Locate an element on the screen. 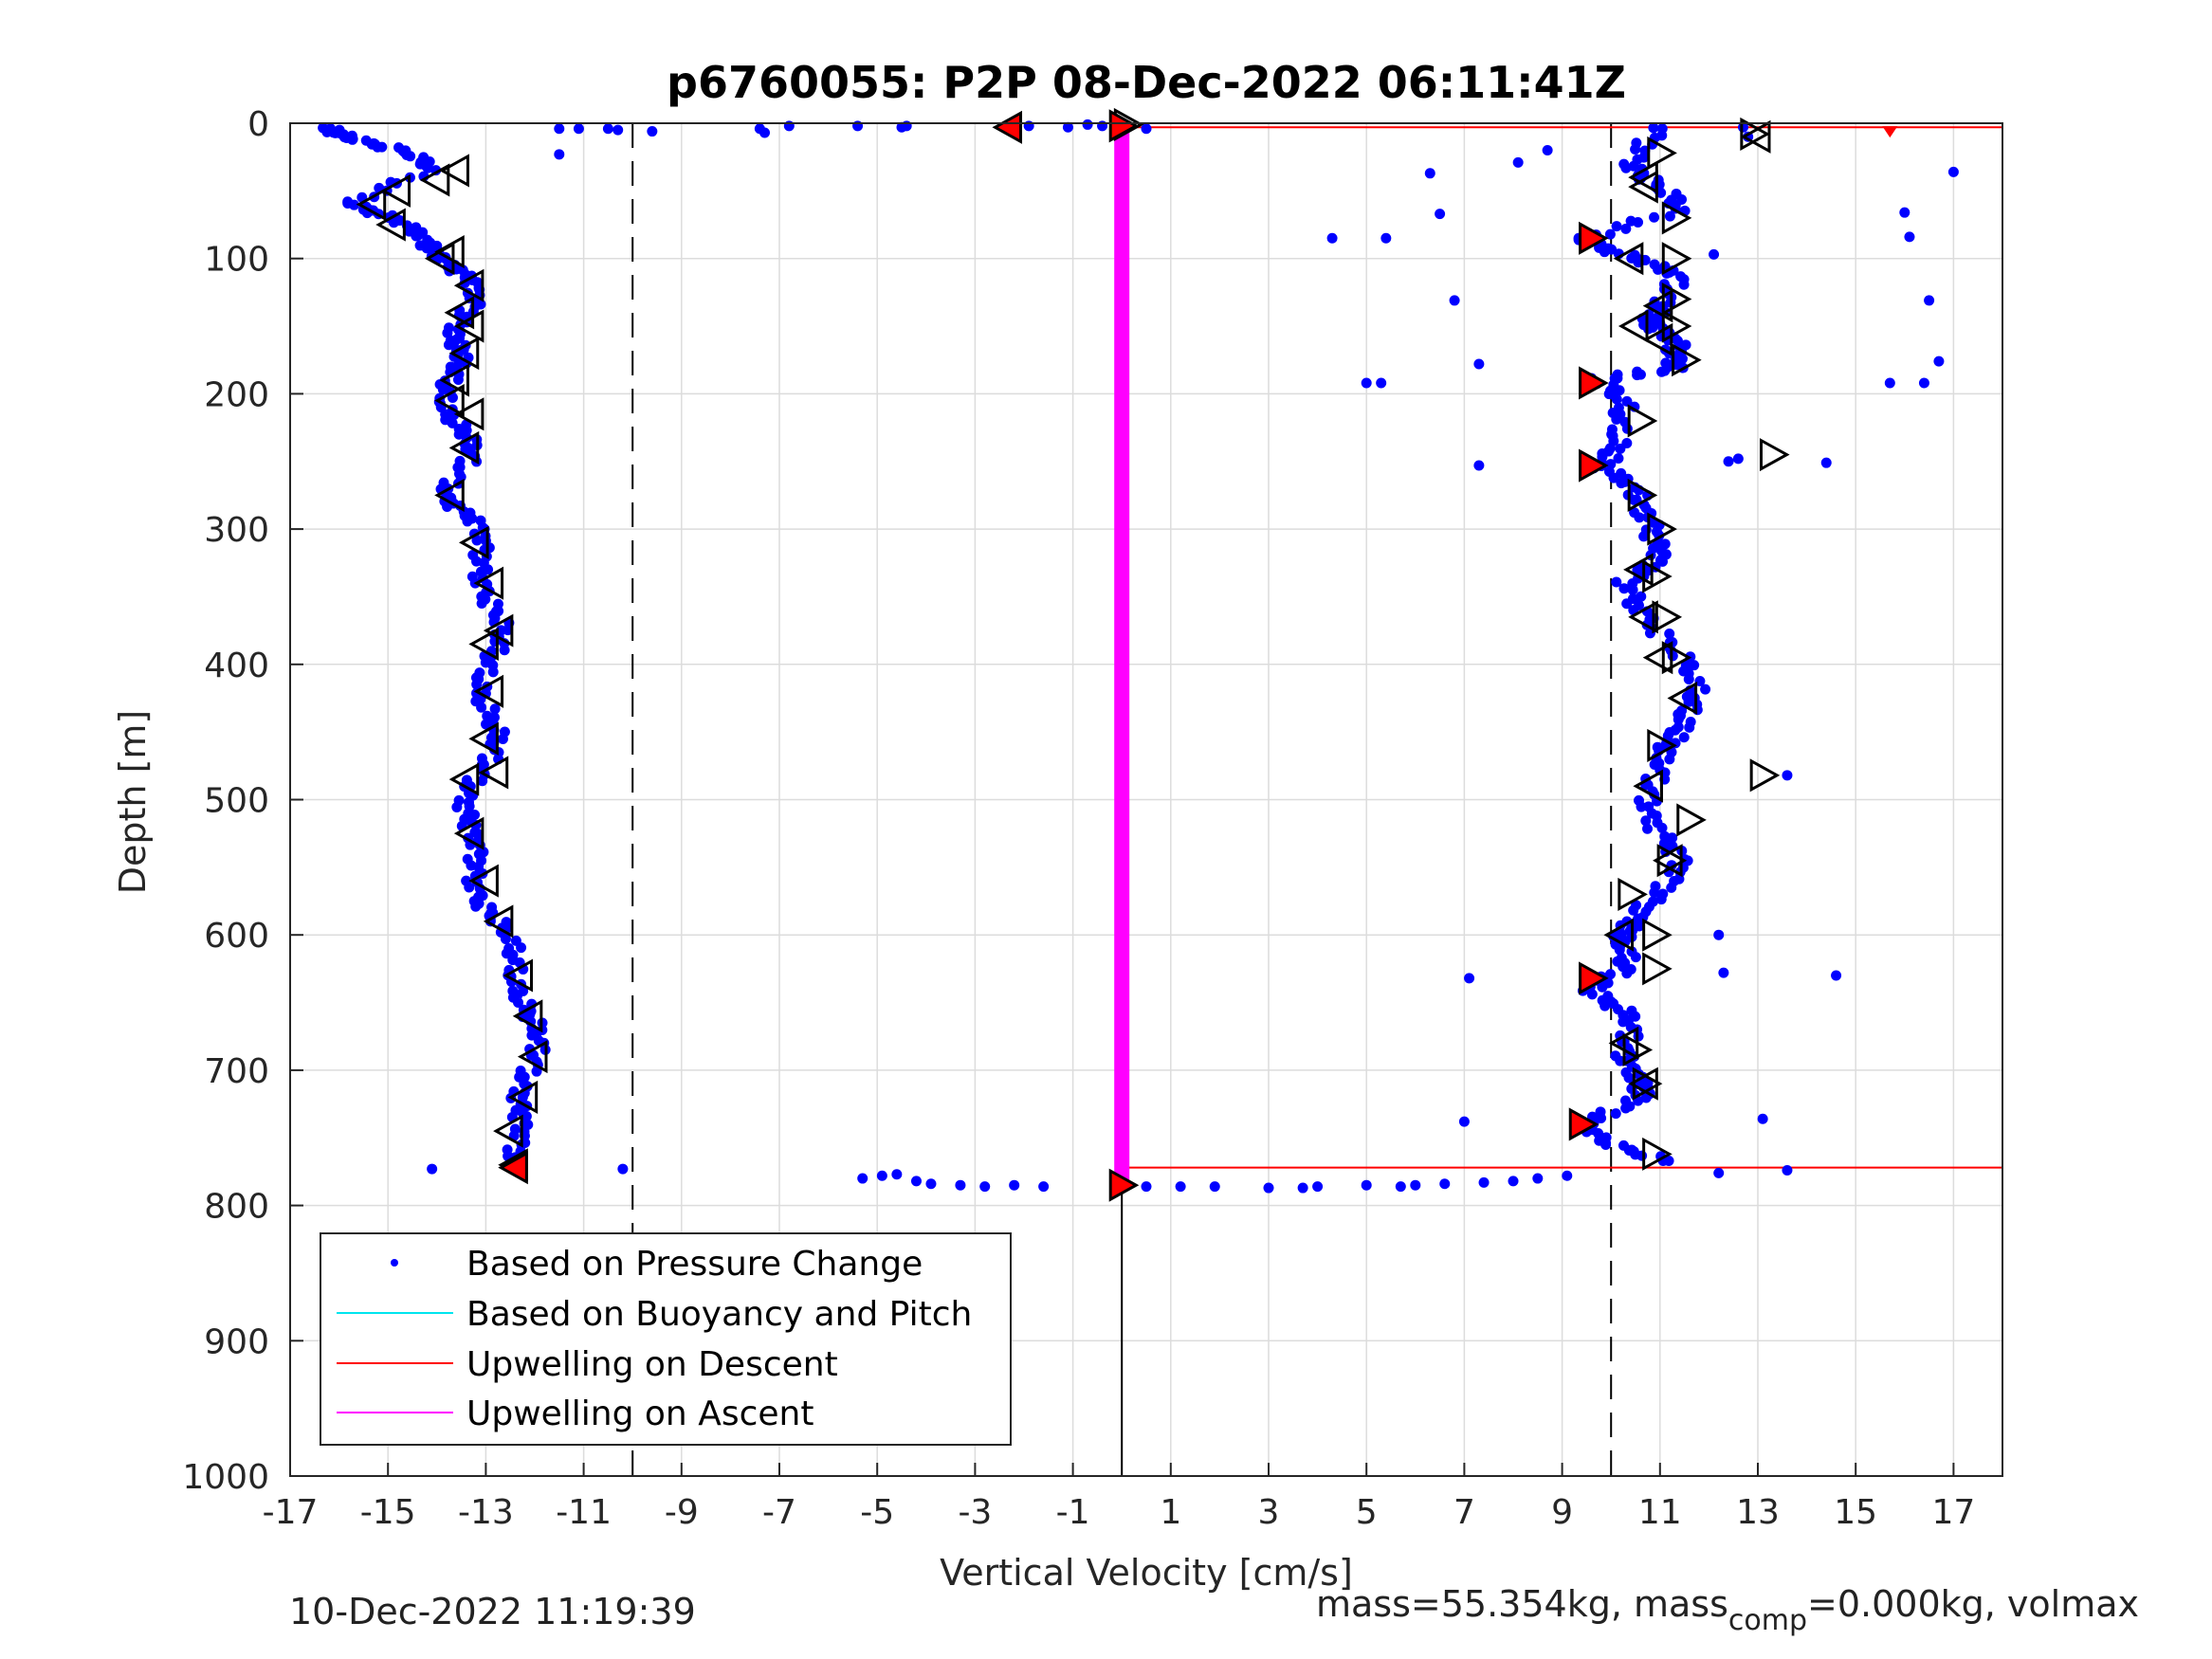 This screenshot has height=1659, width=2212. descent-marker-filled is located at coordinates (513, 1168).